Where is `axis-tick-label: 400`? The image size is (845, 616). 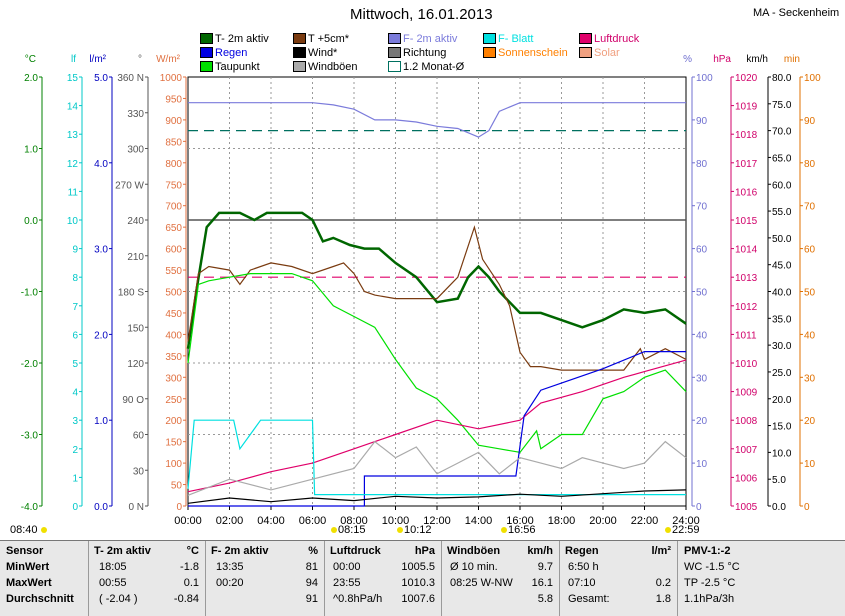 axis-tick-label: 400 is located at coordinates (173, 335).